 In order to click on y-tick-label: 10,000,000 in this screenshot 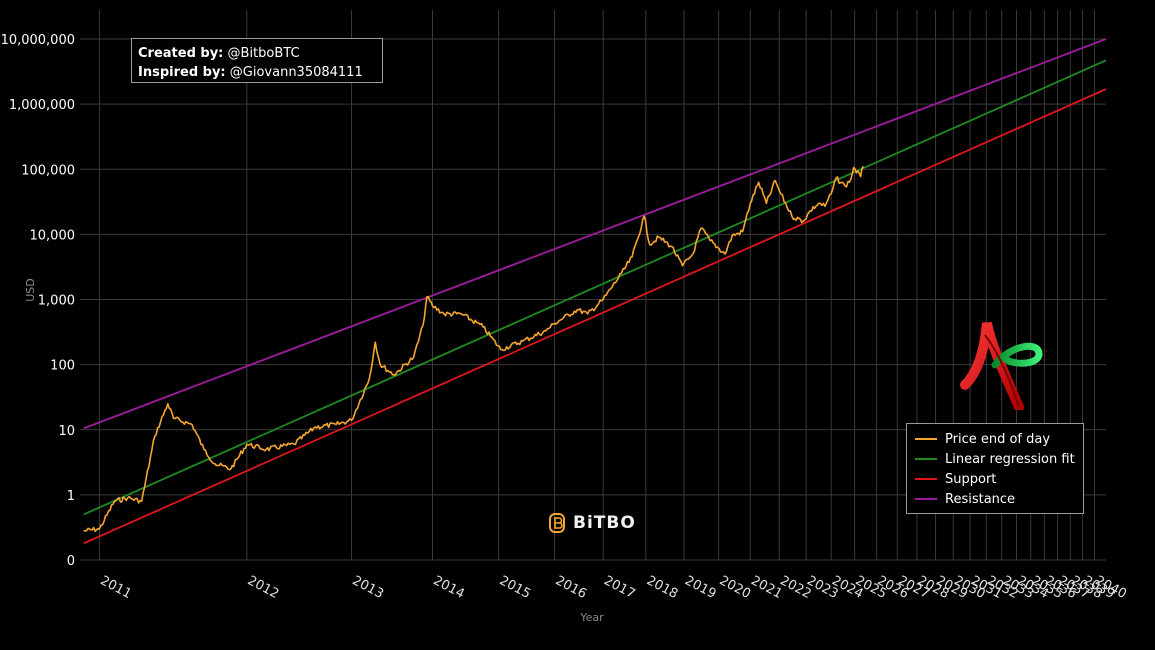, I will do `click(38, 40)`.